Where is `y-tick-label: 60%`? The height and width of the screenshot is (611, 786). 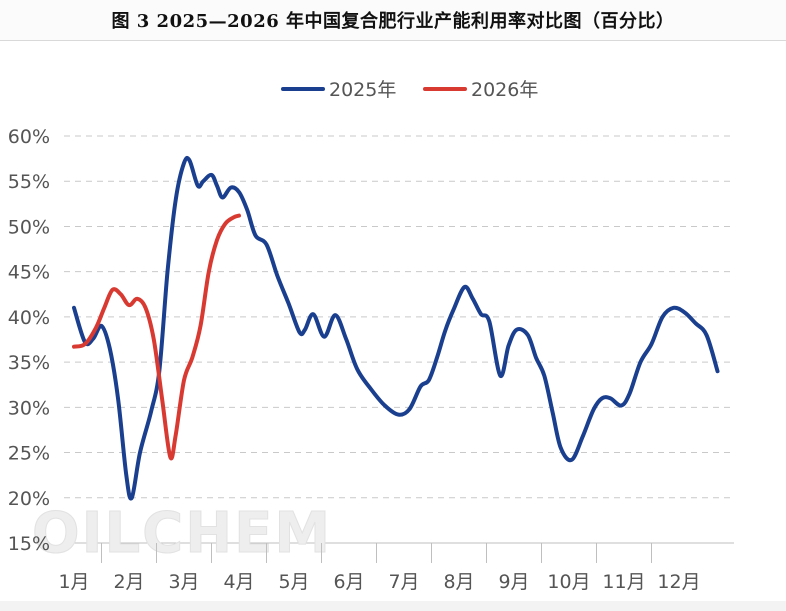 y-tick-label: 60% is located at coordinates (29, 137).